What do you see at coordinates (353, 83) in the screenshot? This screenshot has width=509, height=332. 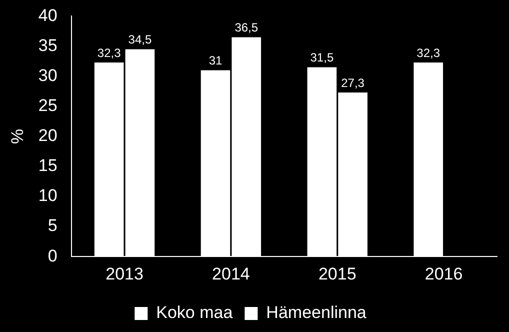 I see `data-label: 27,3` at bounding box center [353, 83].